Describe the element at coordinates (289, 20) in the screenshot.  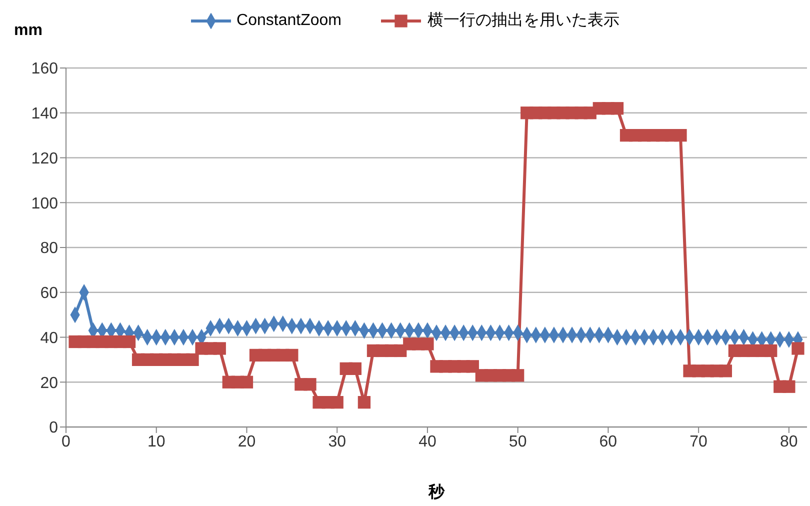
I see `legend-label: ConstantZoom` at that location.